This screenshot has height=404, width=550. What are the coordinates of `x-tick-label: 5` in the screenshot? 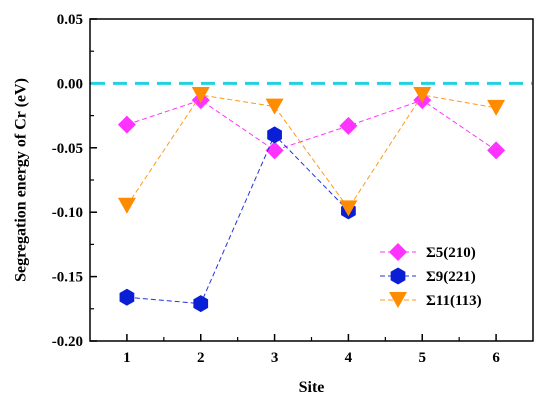 It's located at (423, 358).